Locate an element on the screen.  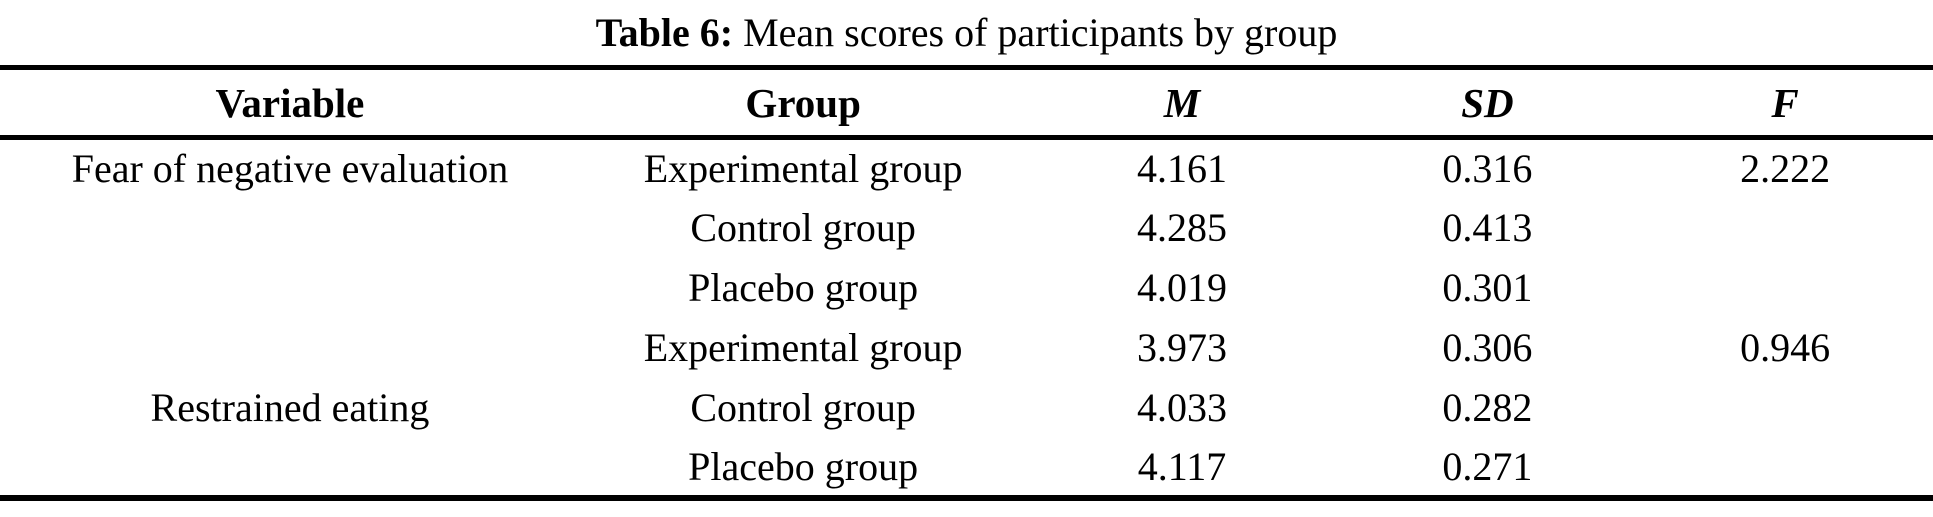
table-row: Experimental group 3.973 0.306 0.946 is located at coordinates (966, 348).